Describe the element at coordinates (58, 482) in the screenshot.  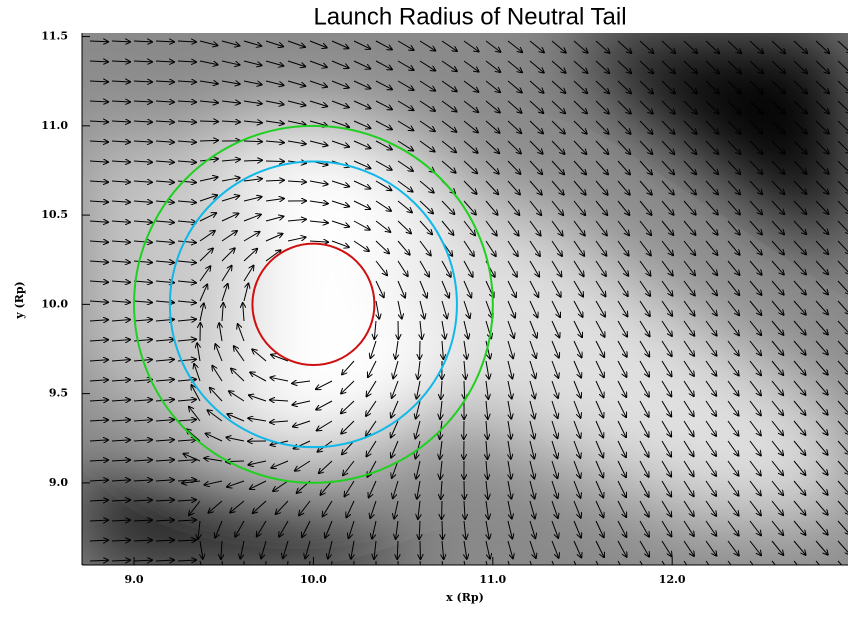
I see `y-tick-label: 9.0` at that location.